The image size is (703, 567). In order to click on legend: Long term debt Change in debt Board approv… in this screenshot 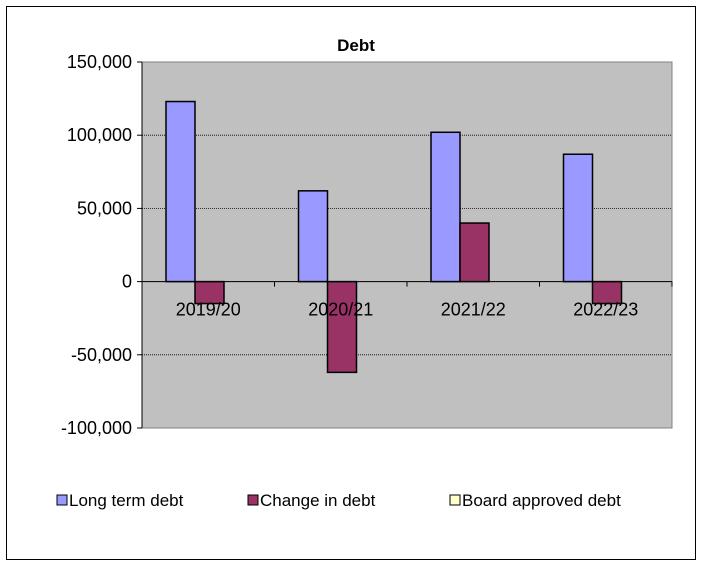, I will do `click(338, 500)`.